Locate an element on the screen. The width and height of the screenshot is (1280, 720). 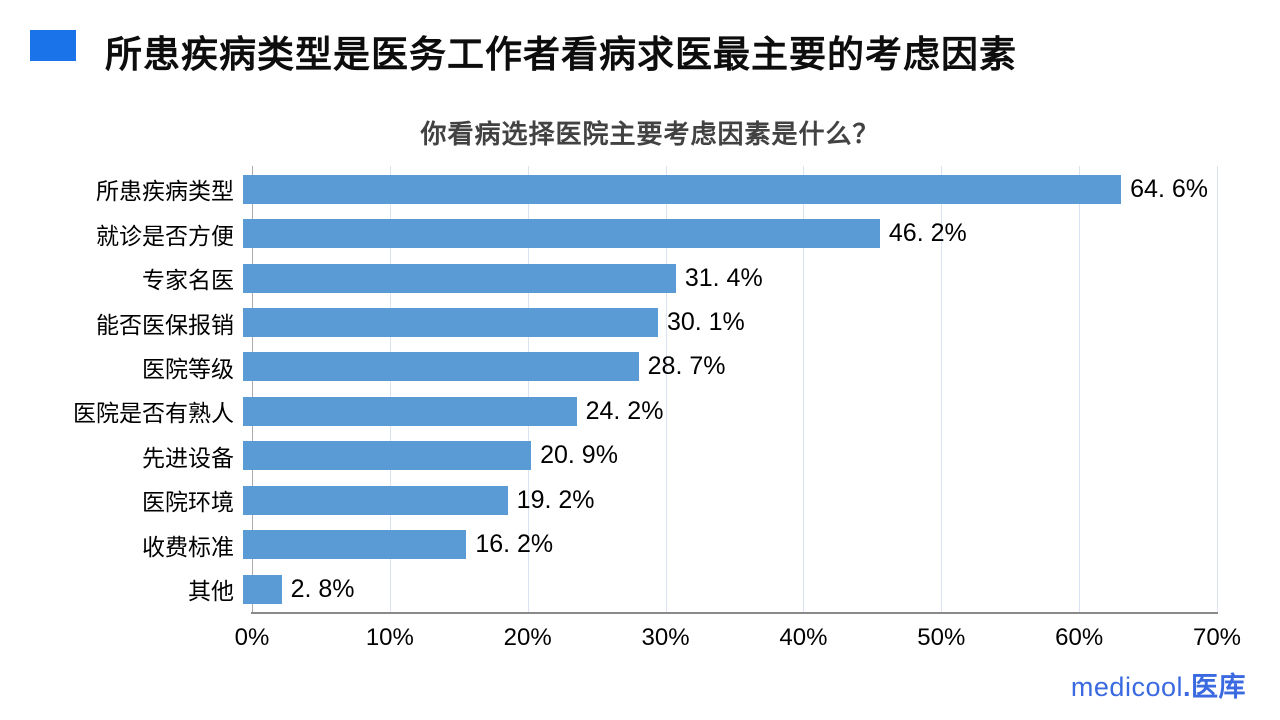
category-label: 先进设备 is located at coordinates (188, 457).